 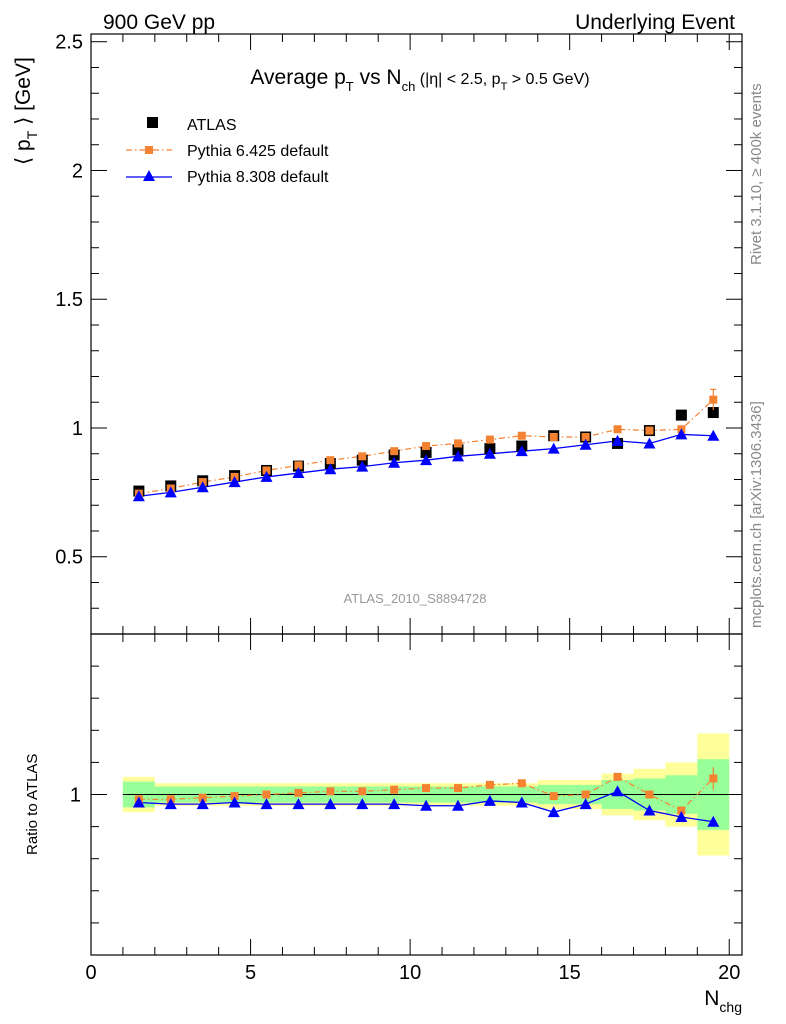 I want to click on legend-marker-pythia6, so click(x=149, y=150).